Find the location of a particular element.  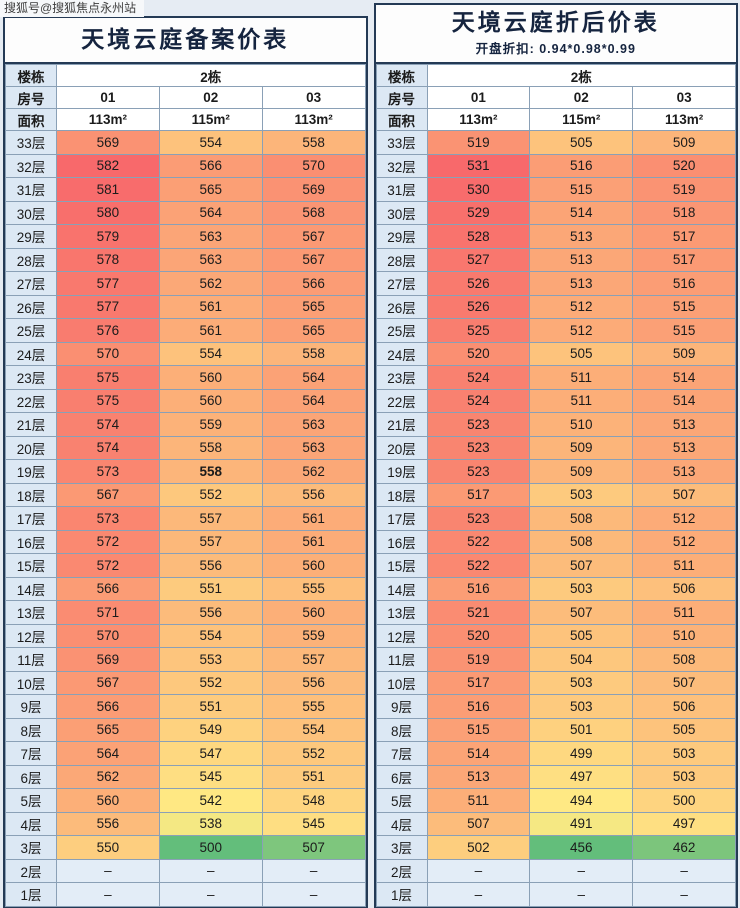

price-cell: 570 is located at coordinates (108, 635).